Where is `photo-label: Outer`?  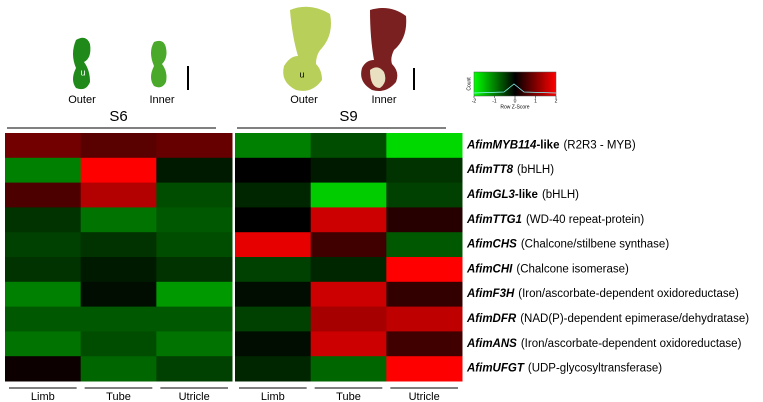
photo-label: Outer is located at coordinates (304, 100).